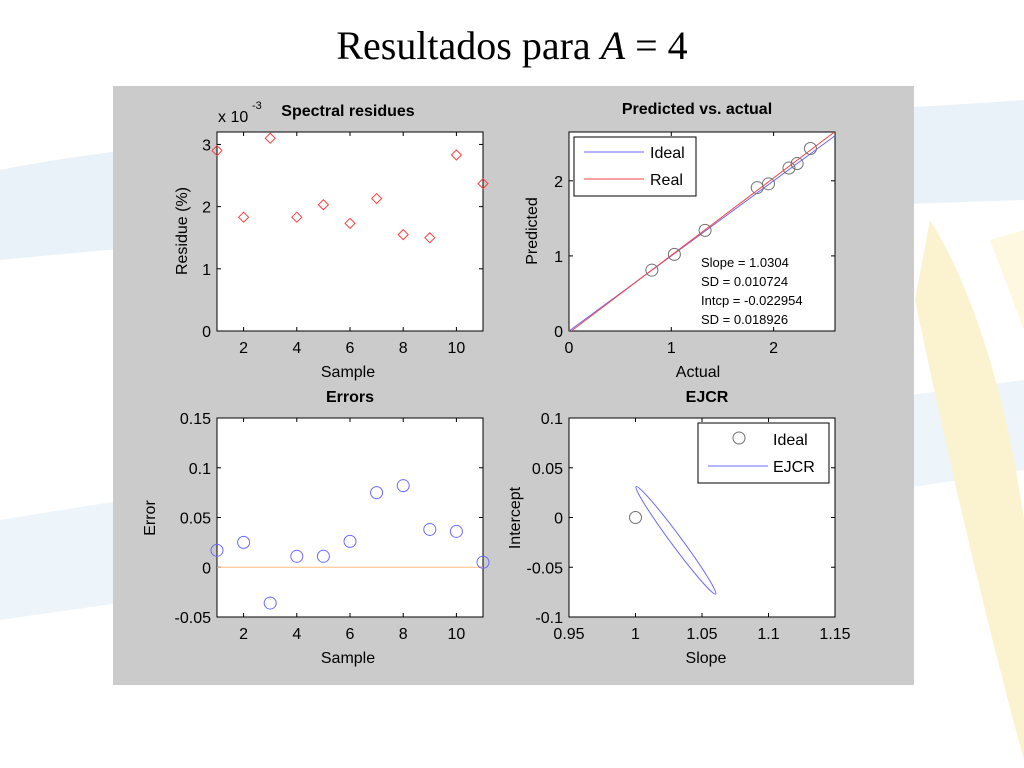 Image resolution: width=1024 pixels, height=768 pixels. Describe the element at coordinates (739, 438) in the screenshot. I see `legend-marker-ideal` at that location.